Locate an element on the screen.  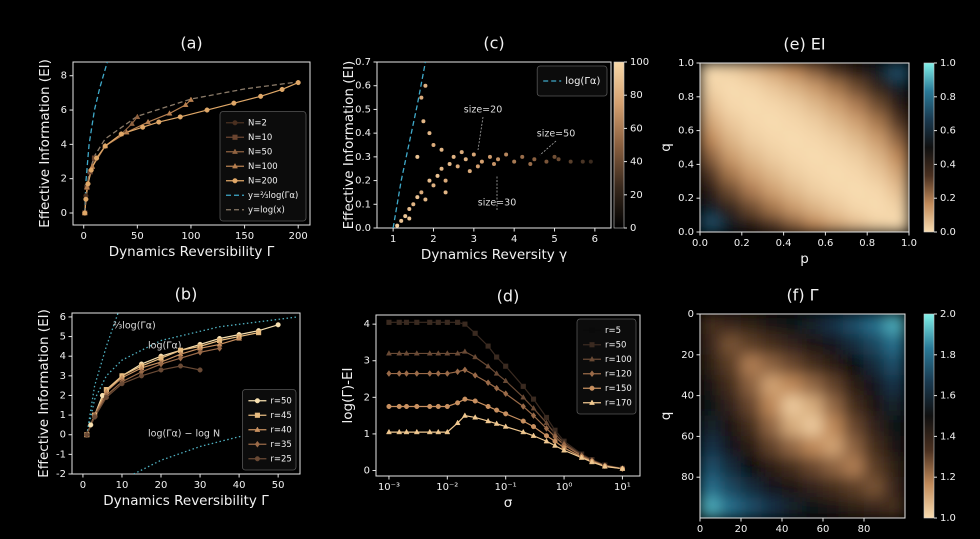
y-tick-label: 0.5 is located at coordinates (363, 109).